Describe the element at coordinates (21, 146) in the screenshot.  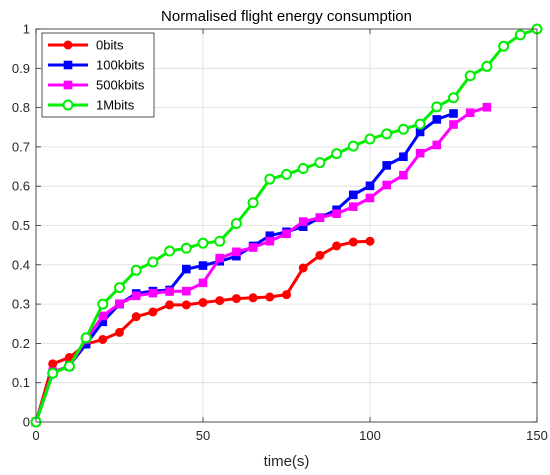
I see `y-tick-label: 0.7` at that location.